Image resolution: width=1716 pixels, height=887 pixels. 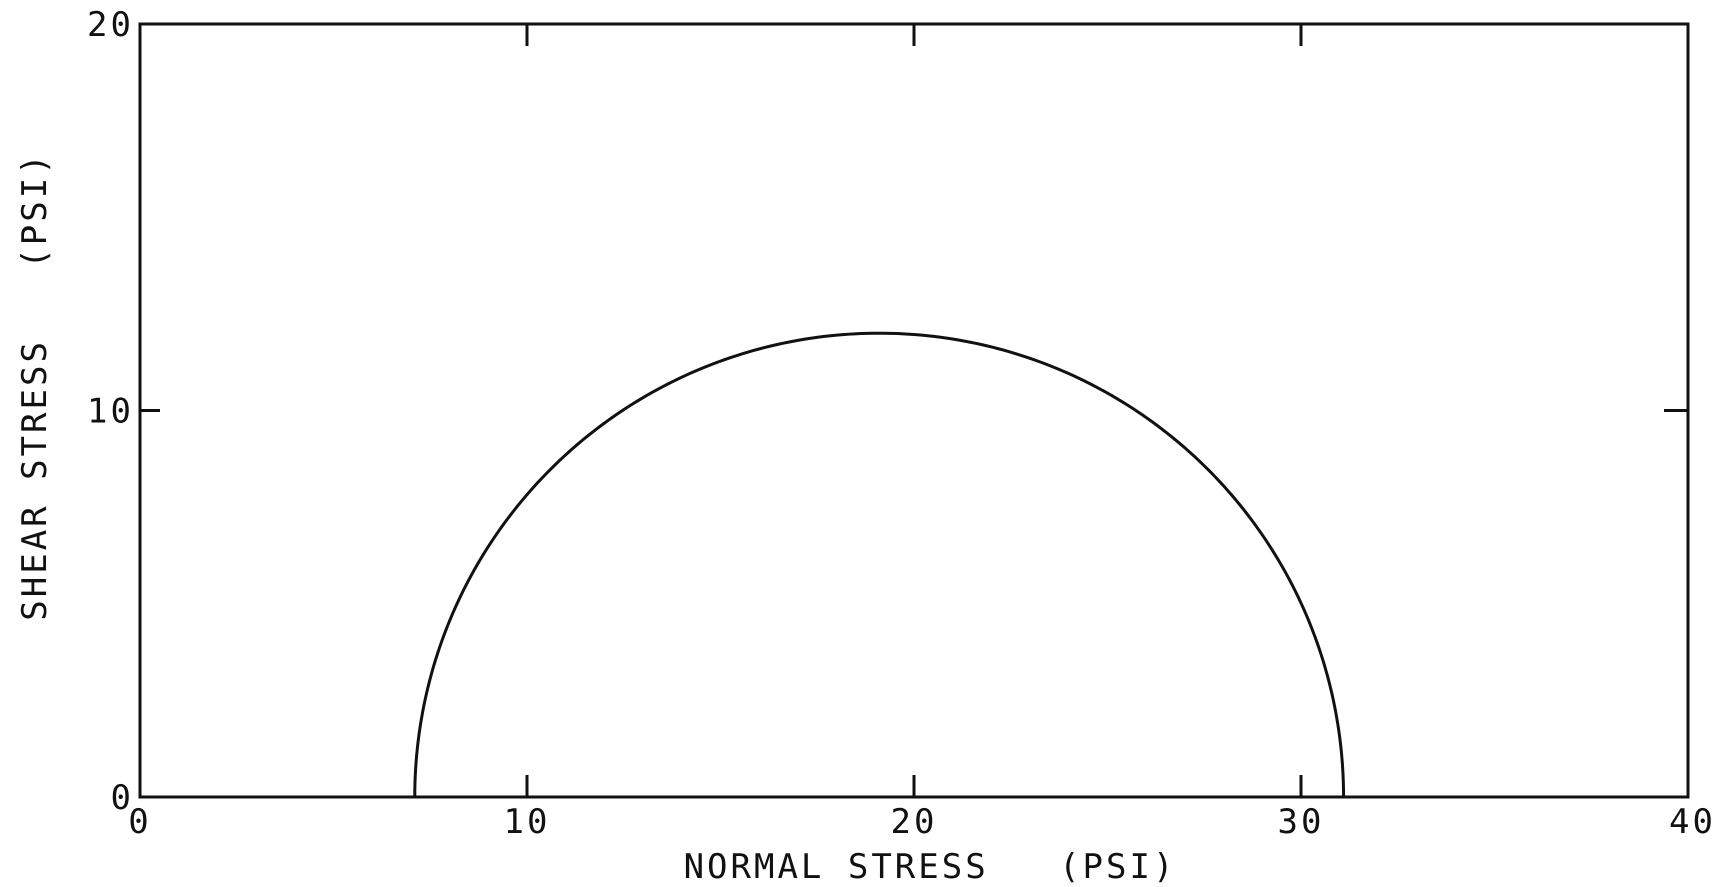 What do you see at coordinates (1692, 822) in the screenshot?
I see `x-tick-label: 40` at bounding box center [1692, 822].